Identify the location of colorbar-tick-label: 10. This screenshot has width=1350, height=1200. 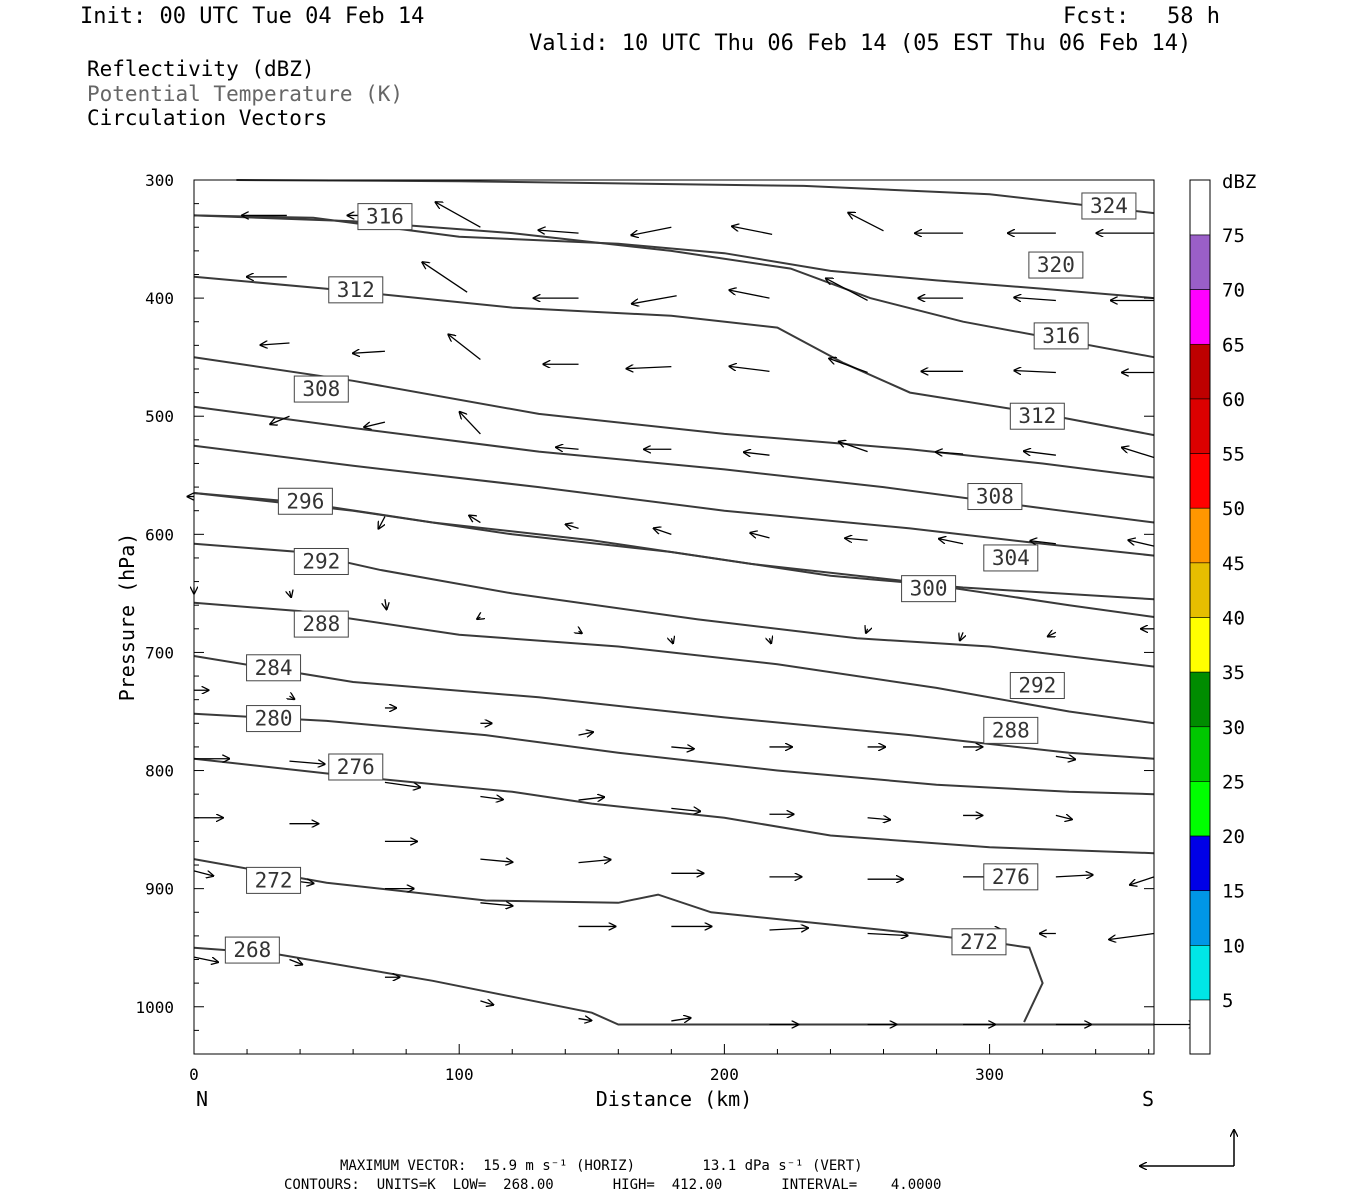
(1233, 946).